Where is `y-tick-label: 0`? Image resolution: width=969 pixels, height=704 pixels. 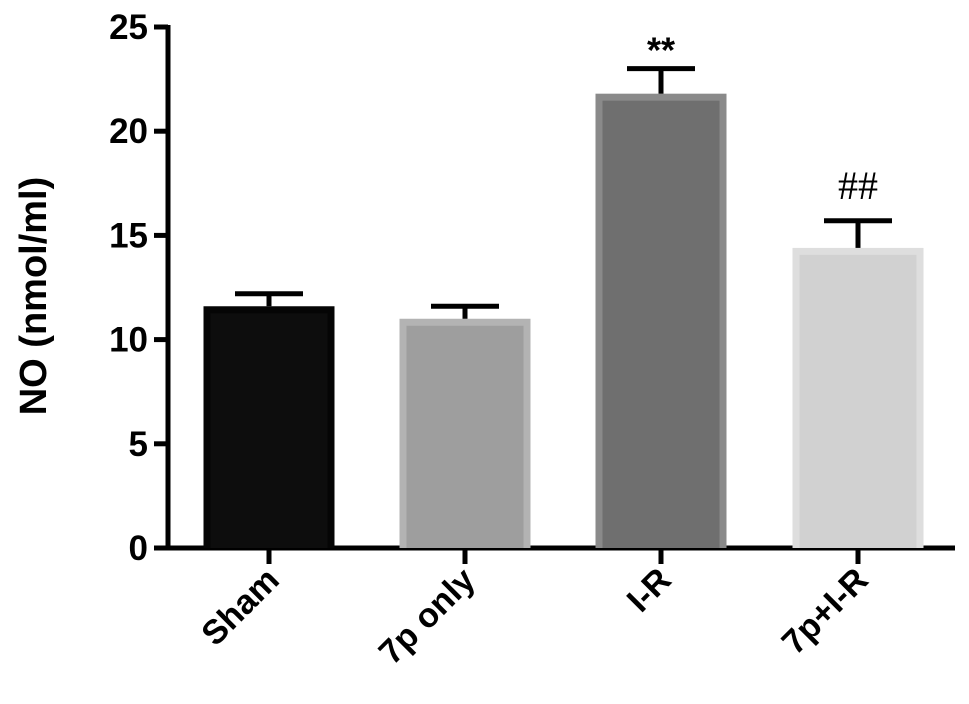
y-tick-label: 0 is located at coordinates (138, 548).